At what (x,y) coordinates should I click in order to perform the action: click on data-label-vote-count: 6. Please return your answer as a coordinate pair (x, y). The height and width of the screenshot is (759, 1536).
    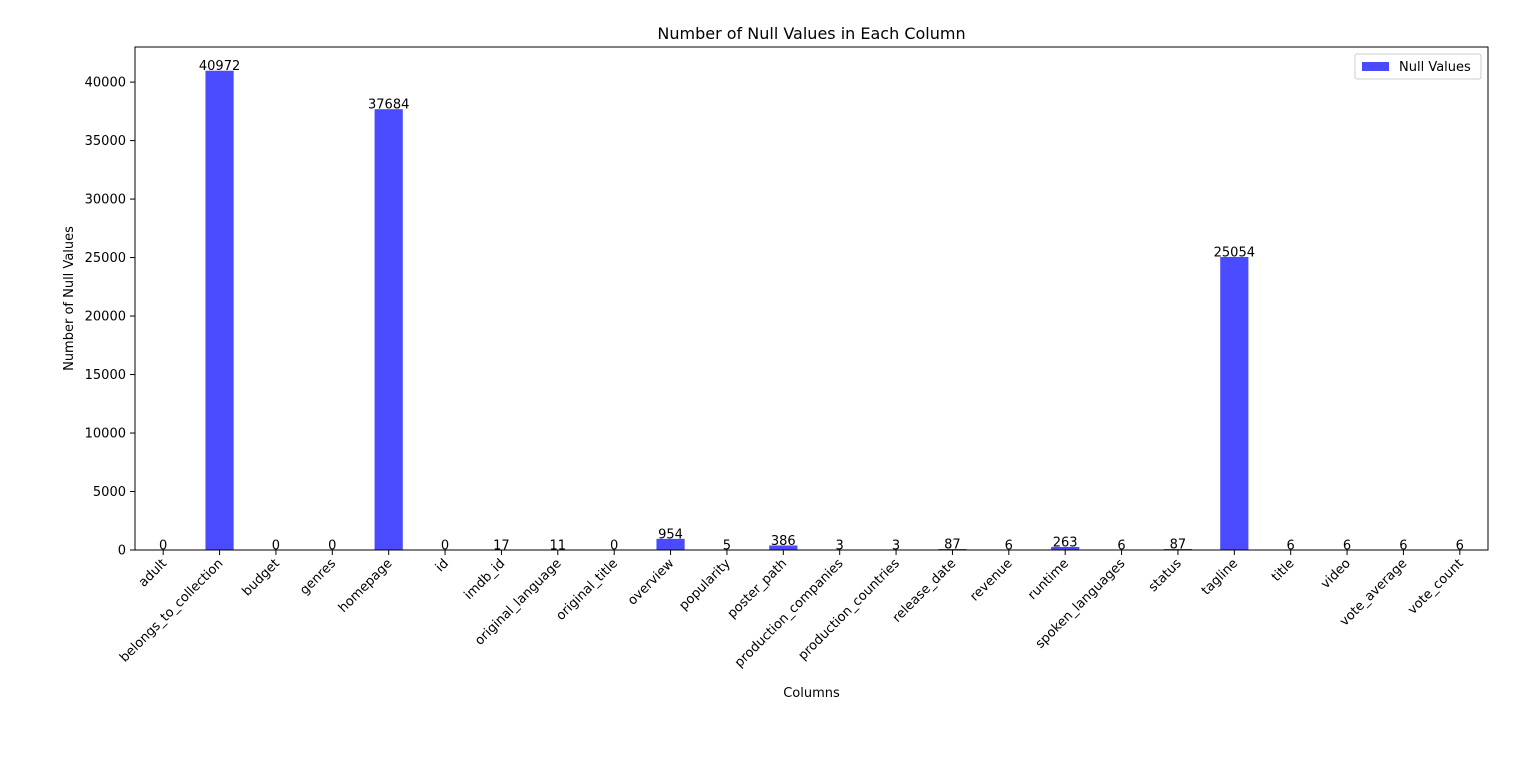
    Looking at the image, I should click on (1460, 545).